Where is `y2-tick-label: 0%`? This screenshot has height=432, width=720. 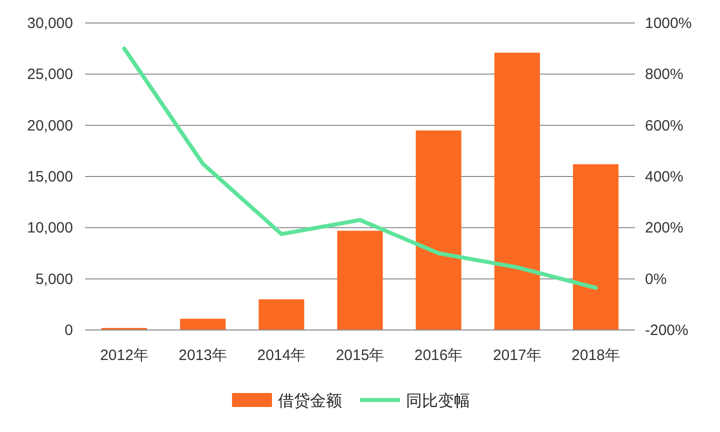 y2-tick-label: 0% is located at coordinates (656, 279).